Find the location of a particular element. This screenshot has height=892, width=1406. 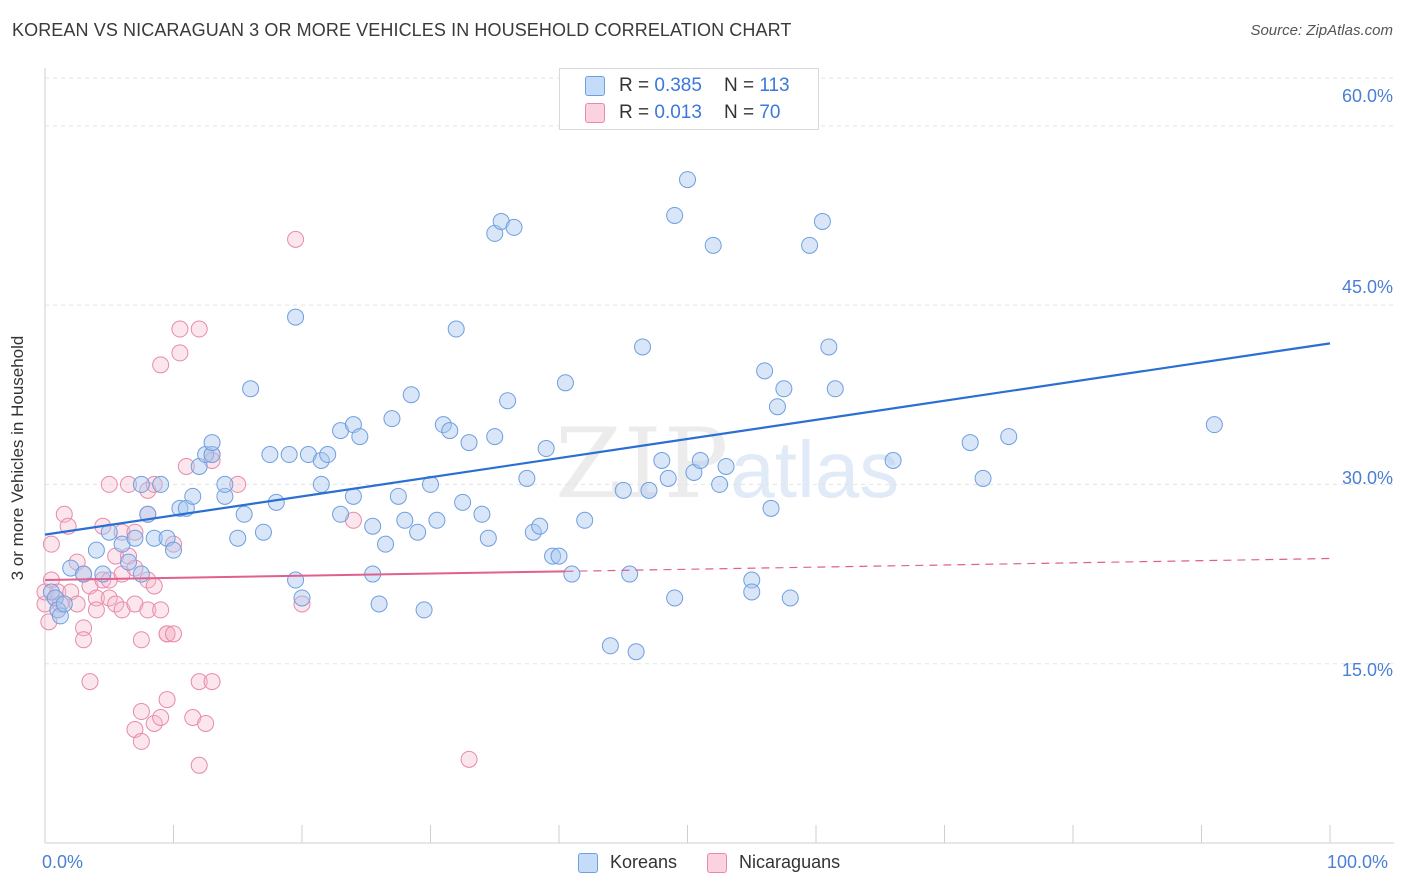

watermark-zip: ZIP is located at coordinates (643, 464).